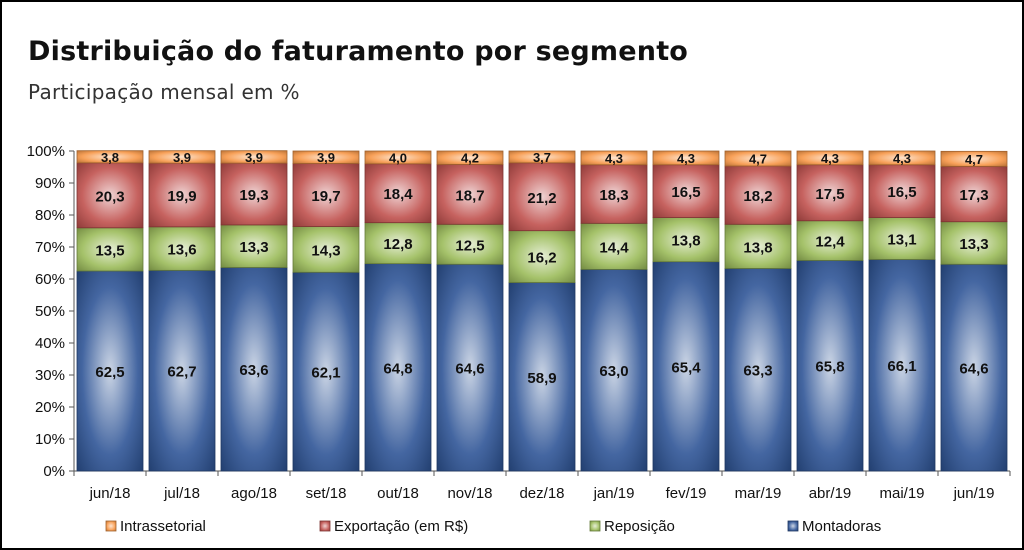  I want to click on data-label: 3,7, so click(542, 157).